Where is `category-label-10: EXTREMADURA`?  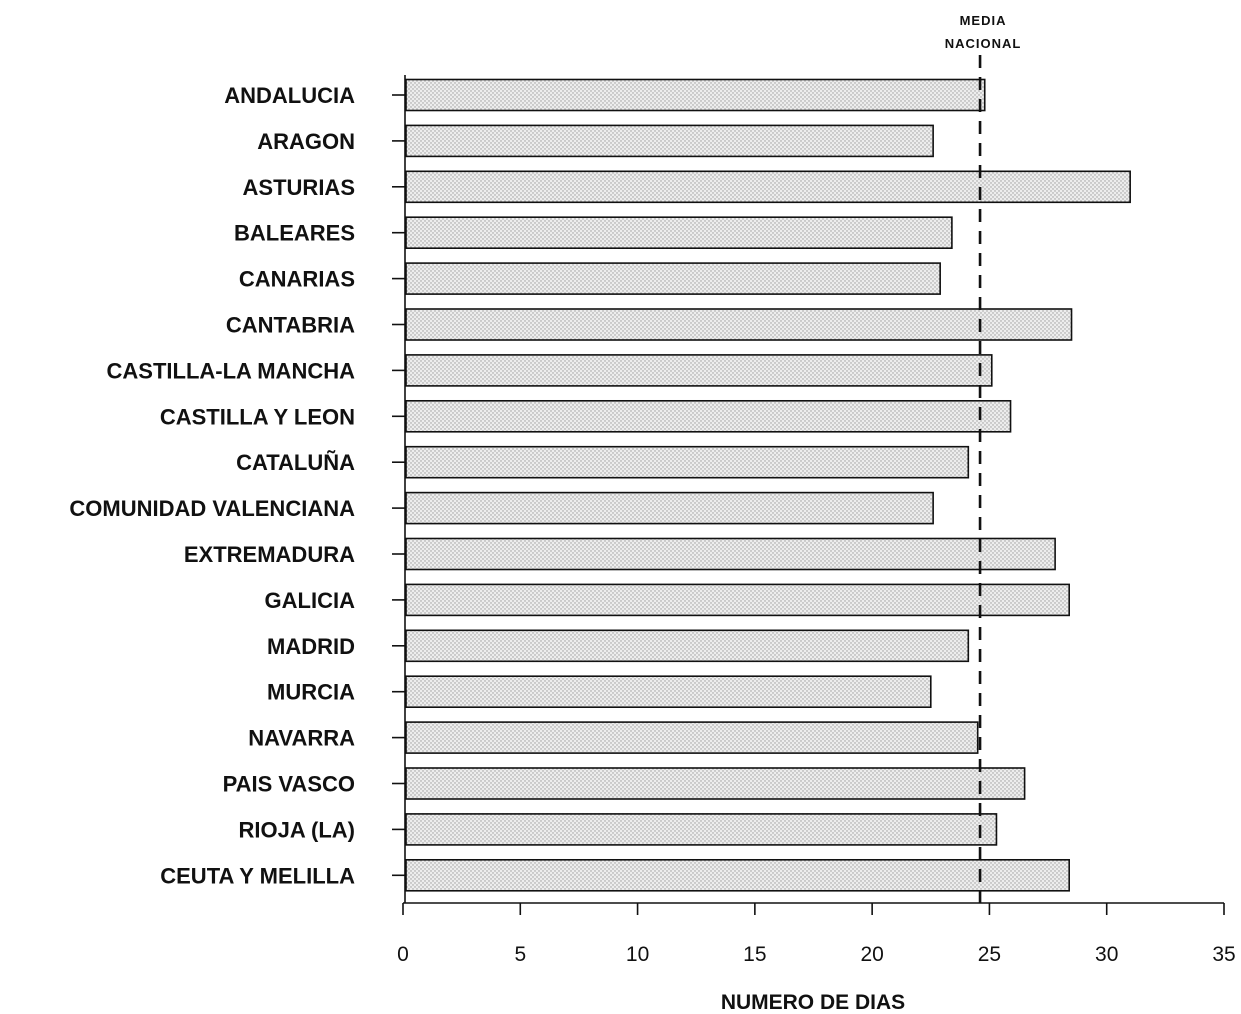 category-label-10: EXTREMADURA is located at coordinates (269, 554).